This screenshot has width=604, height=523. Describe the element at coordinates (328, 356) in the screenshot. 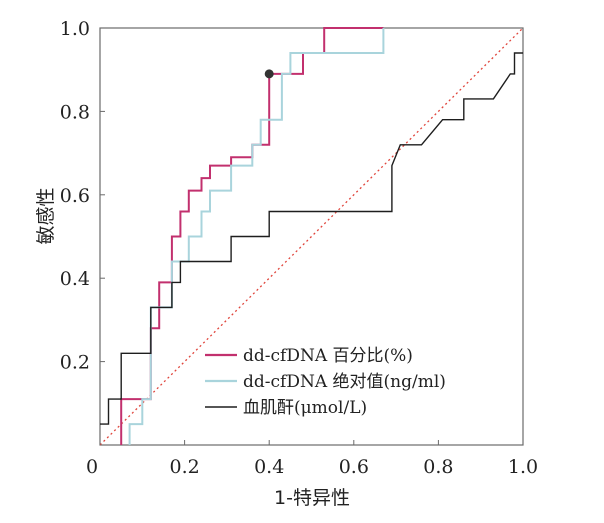

I see `legend-label-0: dd-cfDNA 百分比(%)` at that location.